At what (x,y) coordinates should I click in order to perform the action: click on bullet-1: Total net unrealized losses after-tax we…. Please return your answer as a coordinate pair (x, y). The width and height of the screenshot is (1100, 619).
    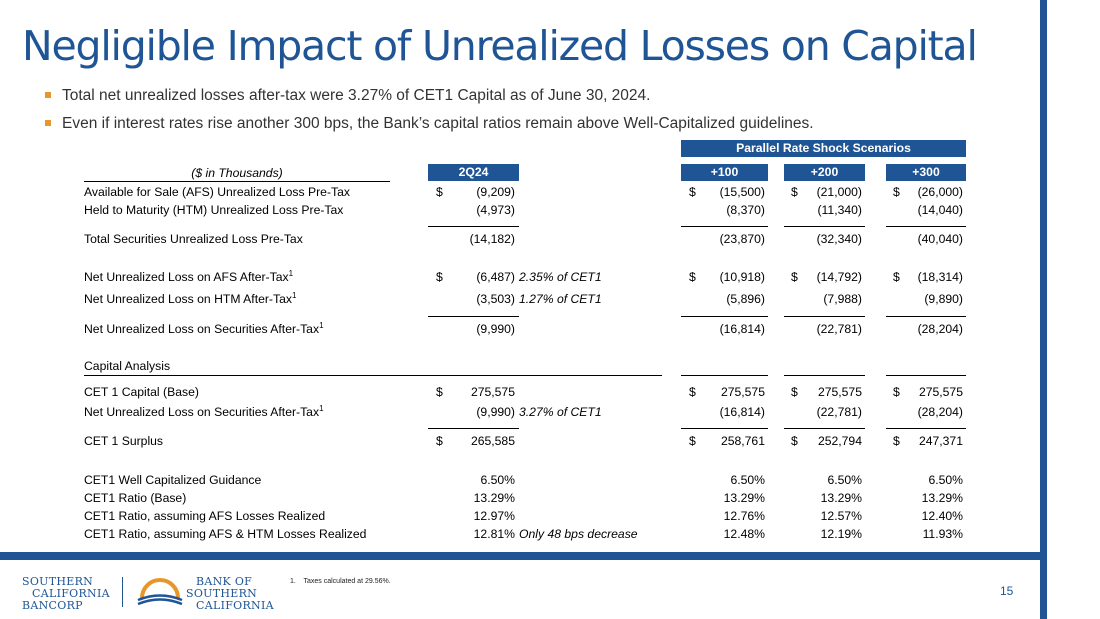
    Looking at the image, I should click on (348, 96).